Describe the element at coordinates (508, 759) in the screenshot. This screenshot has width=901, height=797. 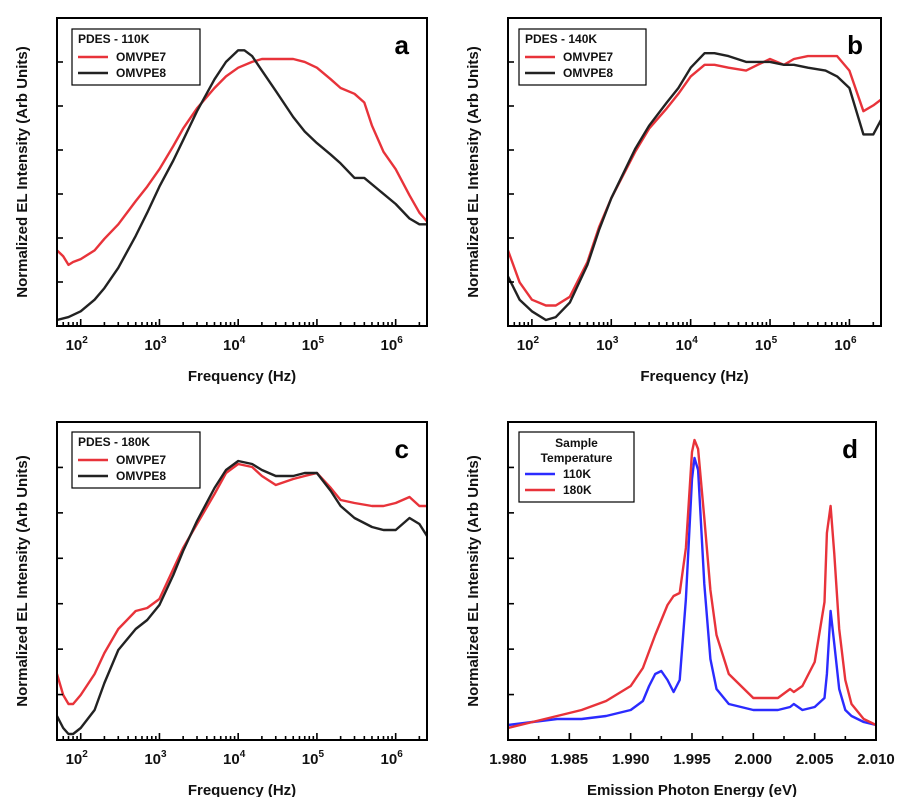
I see `x-tick-label: 1.980` at that location.